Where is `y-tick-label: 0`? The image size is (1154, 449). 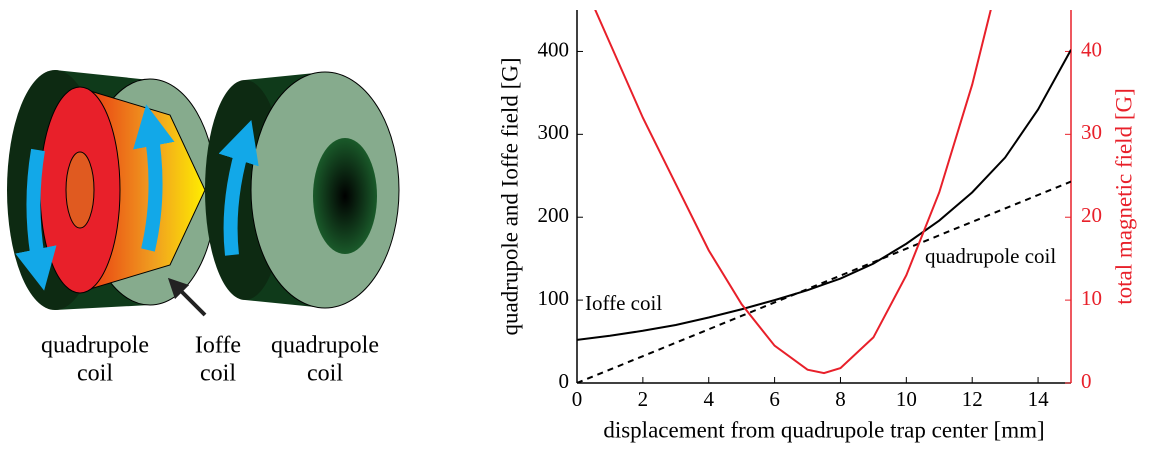 y-tick-label: 0 is located at coordinates (564, 381).